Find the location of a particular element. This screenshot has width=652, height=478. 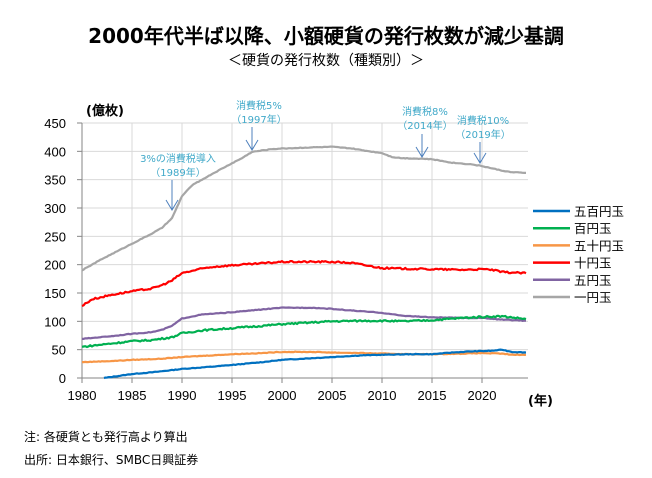

annotation-year: （2014年） is located at coordinates (424, 125).